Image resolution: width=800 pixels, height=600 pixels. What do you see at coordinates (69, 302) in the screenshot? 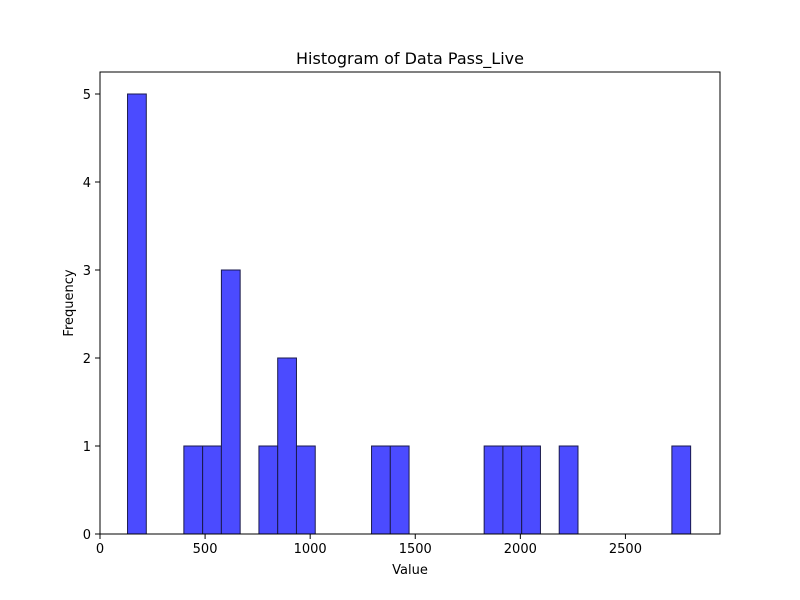
I see `y-axis-label: Frequency` at bounding box center [69, 302].